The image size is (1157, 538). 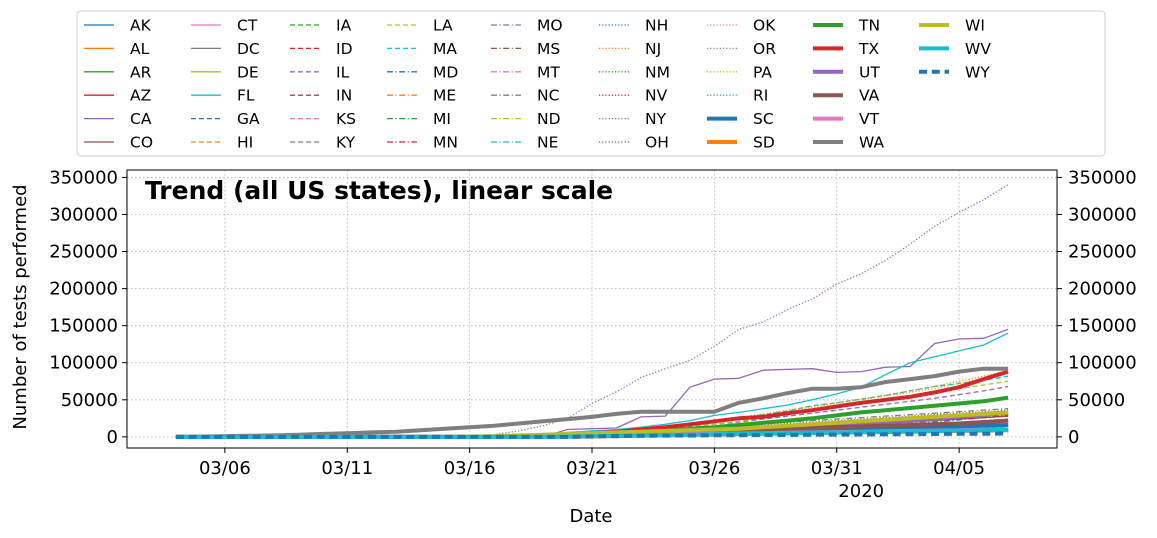 I want to click on legend-label-dc: DC, so click(x=248, y=49).